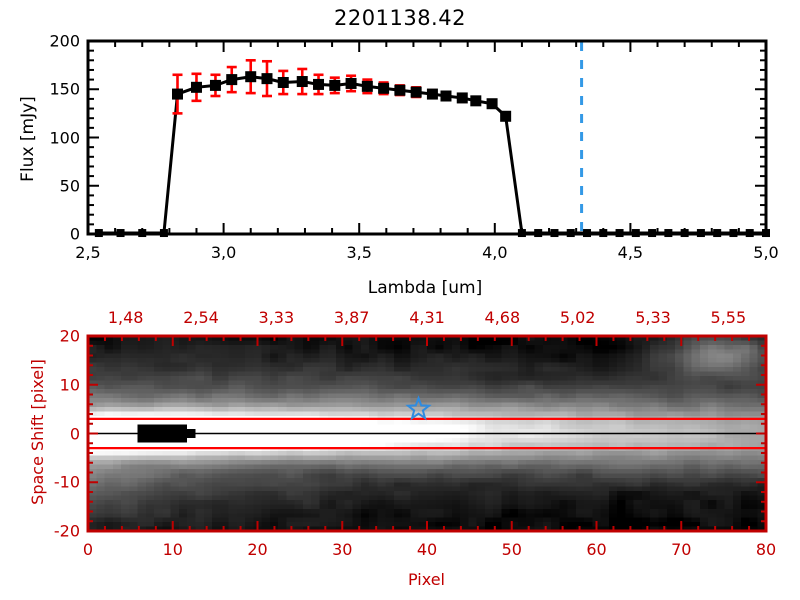  What do you see at coordinates (653, 317) in the screenshot?
I see `bottom-panel-toptick-7: 5,33` at bounding box center [653, 317].